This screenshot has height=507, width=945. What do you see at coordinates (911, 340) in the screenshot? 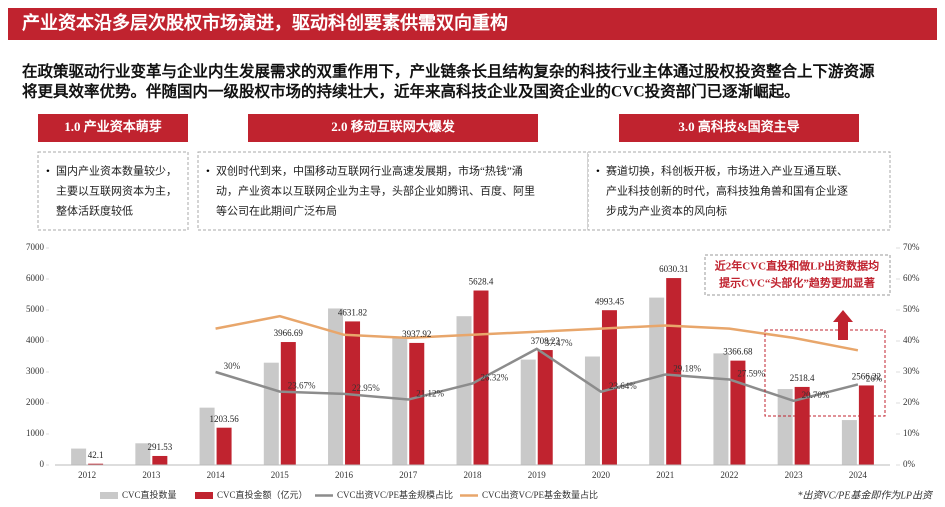
I see `y2-tick-label: 40%` at bounding box center [911, 340].